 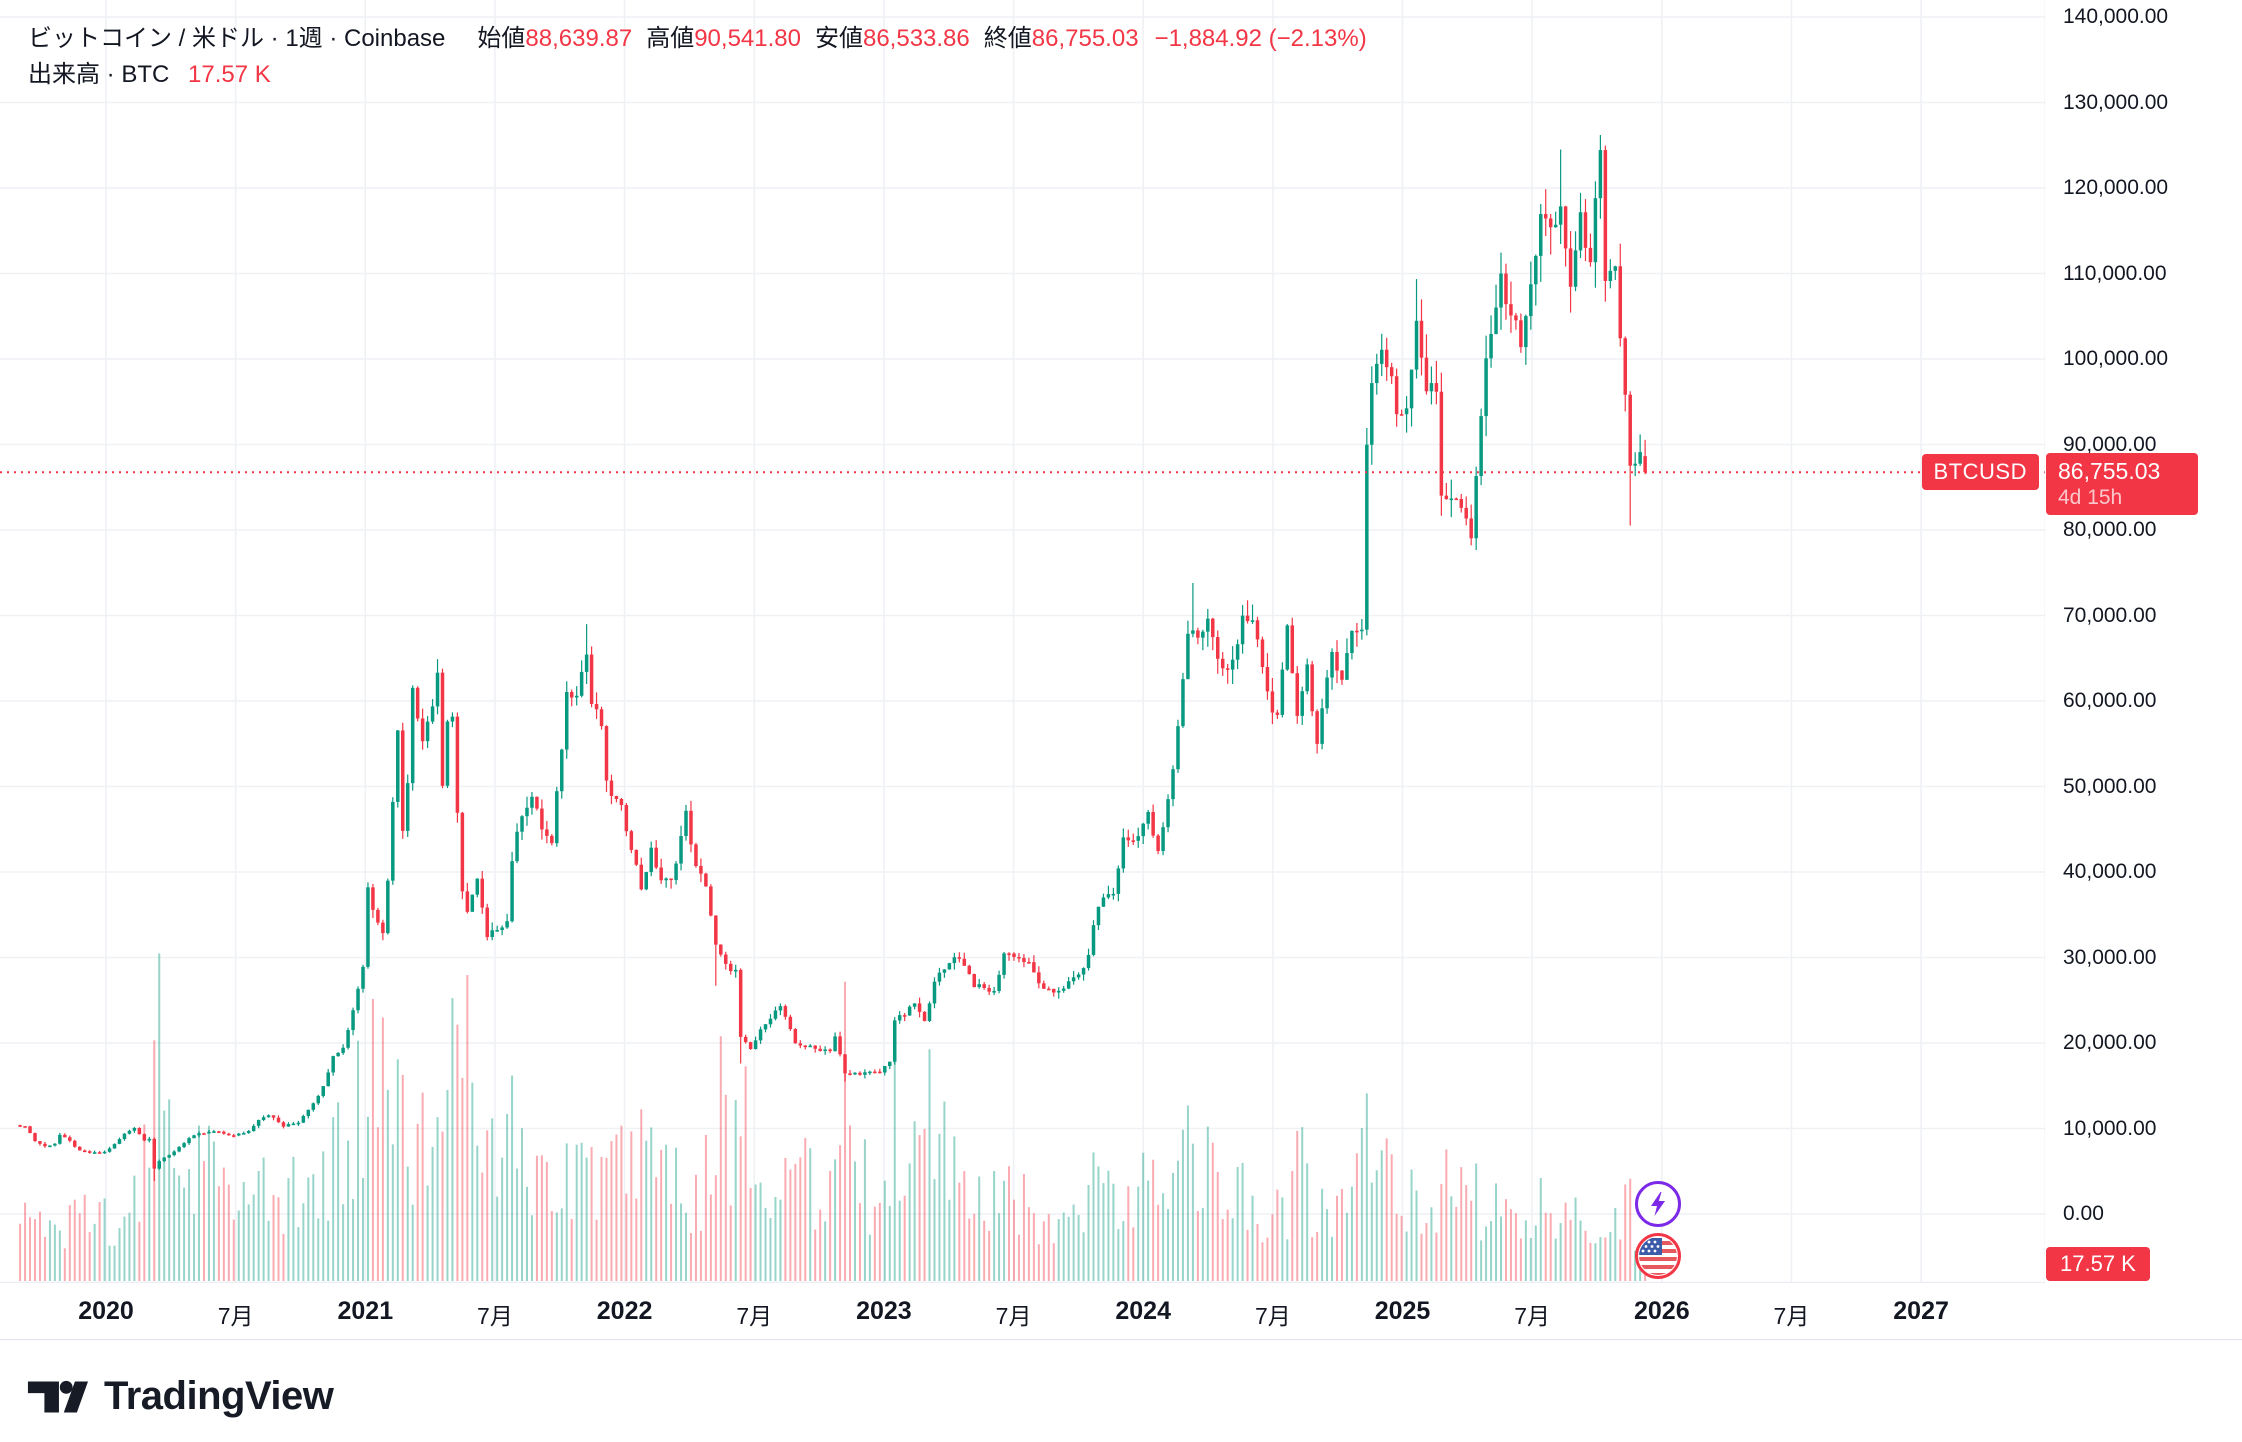 What do you see at coordinates (2116, 102) in the screenshot?
I see `price-tick: 130,000.00` at bounding box center [2116, 102].